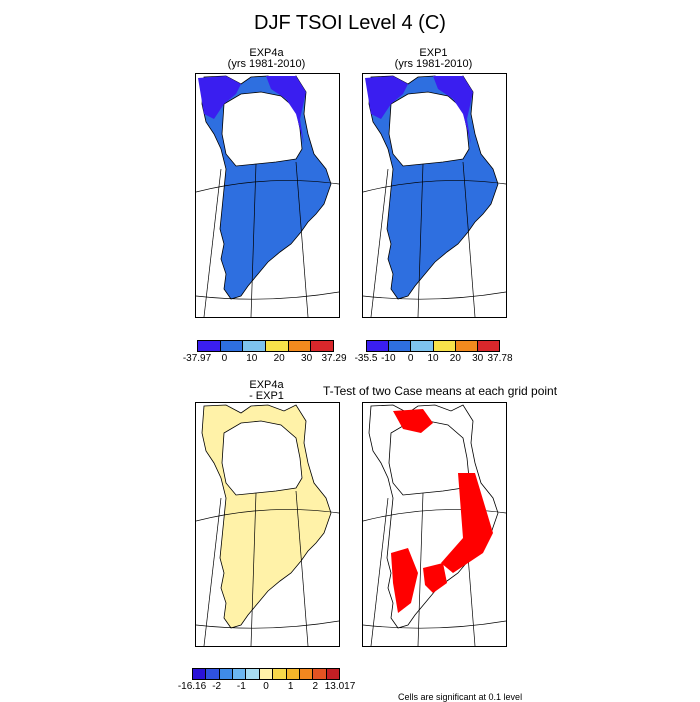  I want to click on colorbar-exp1-tick-label: 0, so click(410, 358).